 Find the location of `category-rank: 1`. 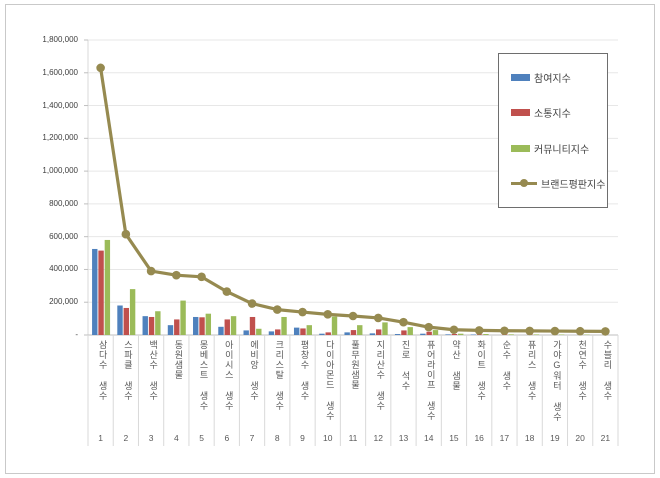

category-rank: 1 is located at coordinates (100, 438).